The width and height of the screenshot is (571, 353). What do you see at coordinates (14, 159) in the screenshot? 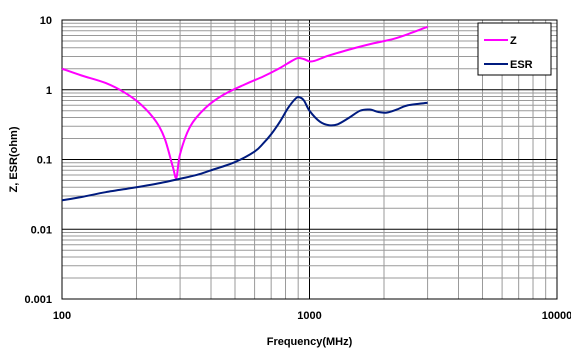
I see `y-axis-label: Z, ESR(ohm)` at bounding box center [14, 159].